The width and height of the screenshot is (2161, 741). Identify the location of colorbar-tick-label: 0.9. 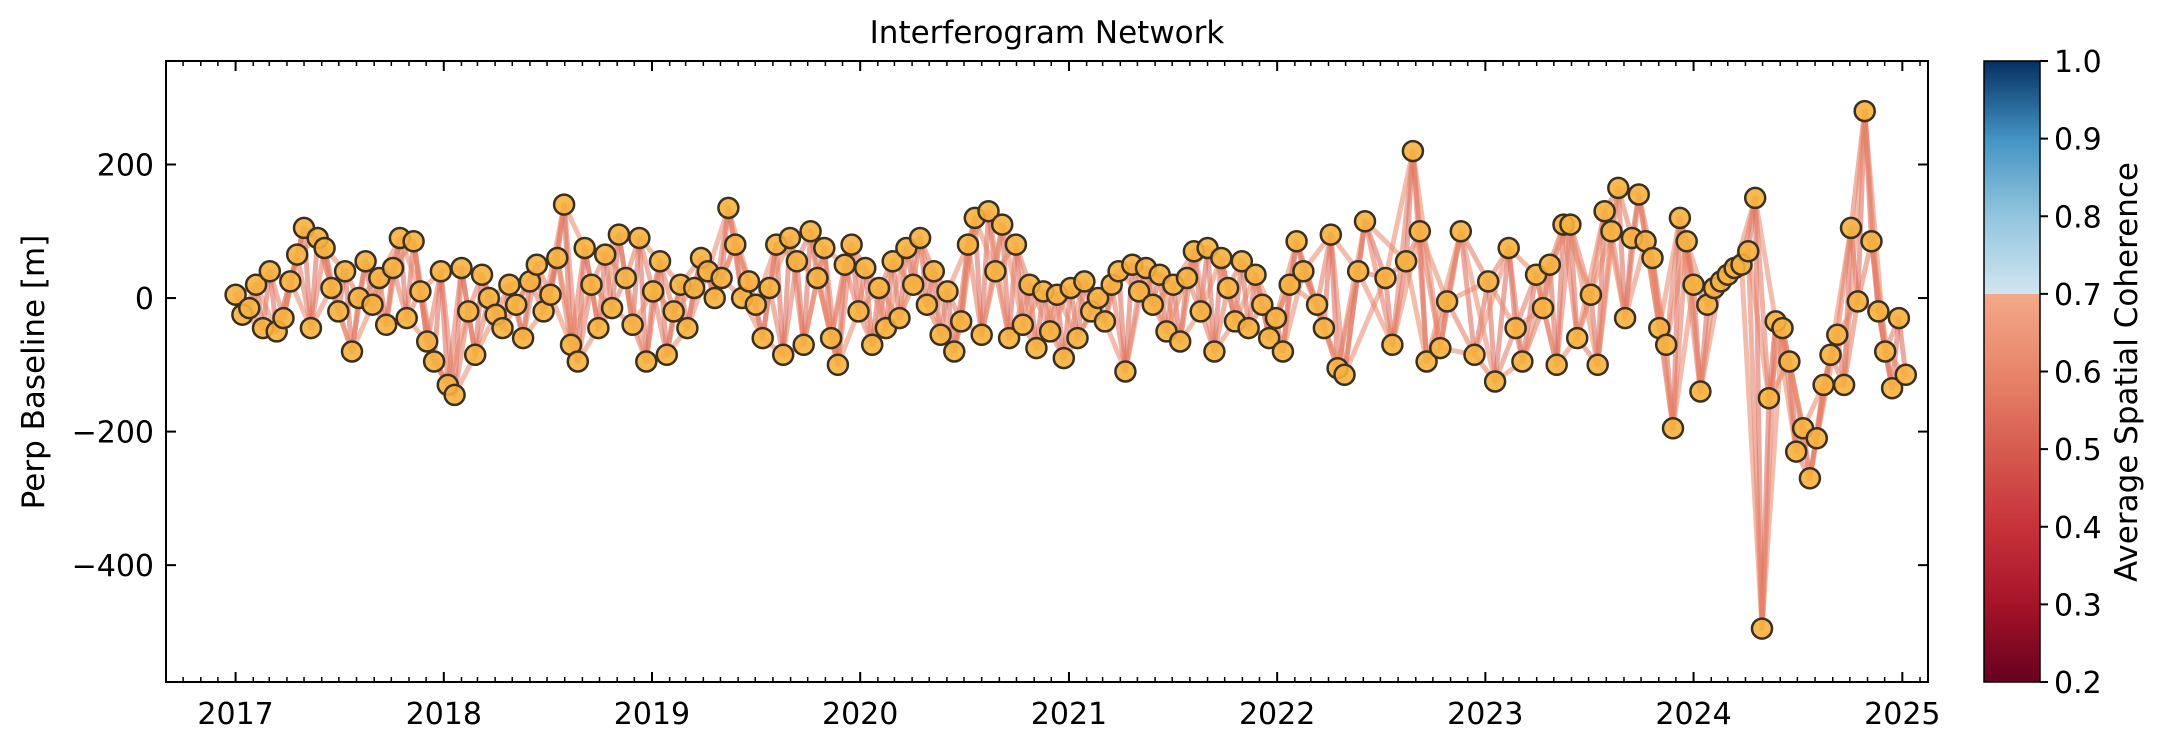
(2078, 140).